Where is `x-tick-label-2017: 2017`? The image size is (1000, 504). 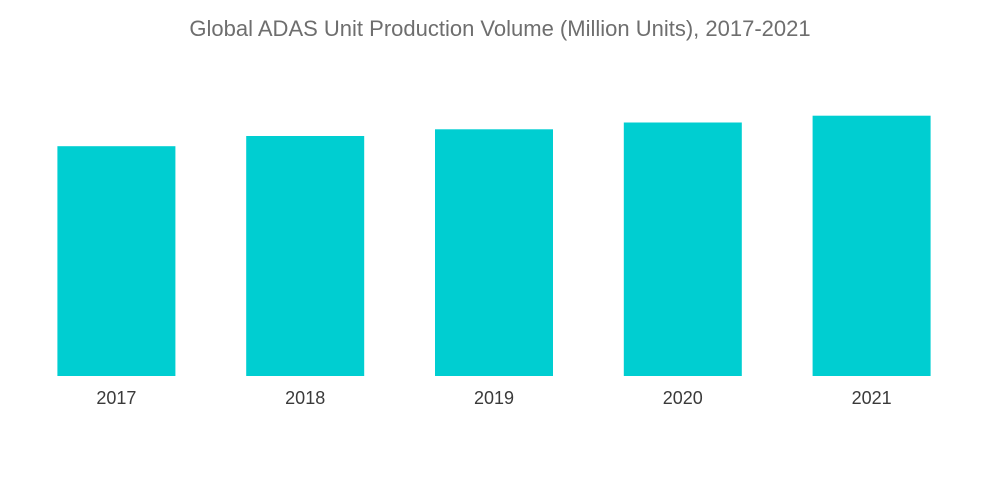
x-tick-label-2017: 2017 is located at coordinates (116, 398).